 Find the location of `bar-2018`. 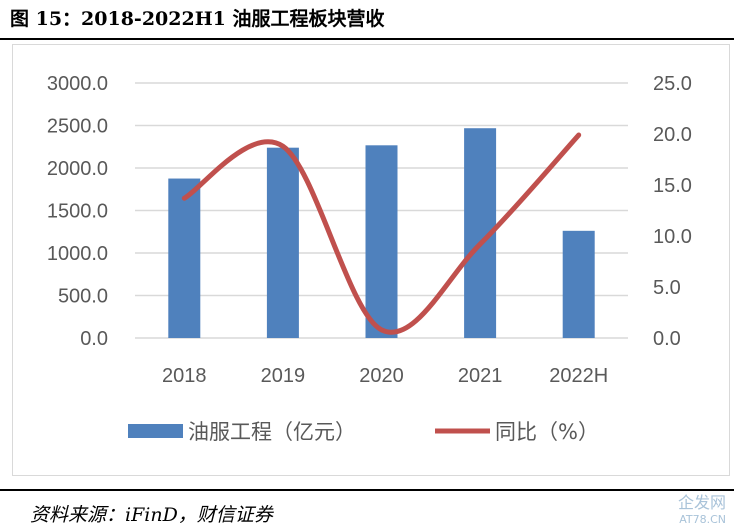

bar-2018 is located at coordinates (184, 258).